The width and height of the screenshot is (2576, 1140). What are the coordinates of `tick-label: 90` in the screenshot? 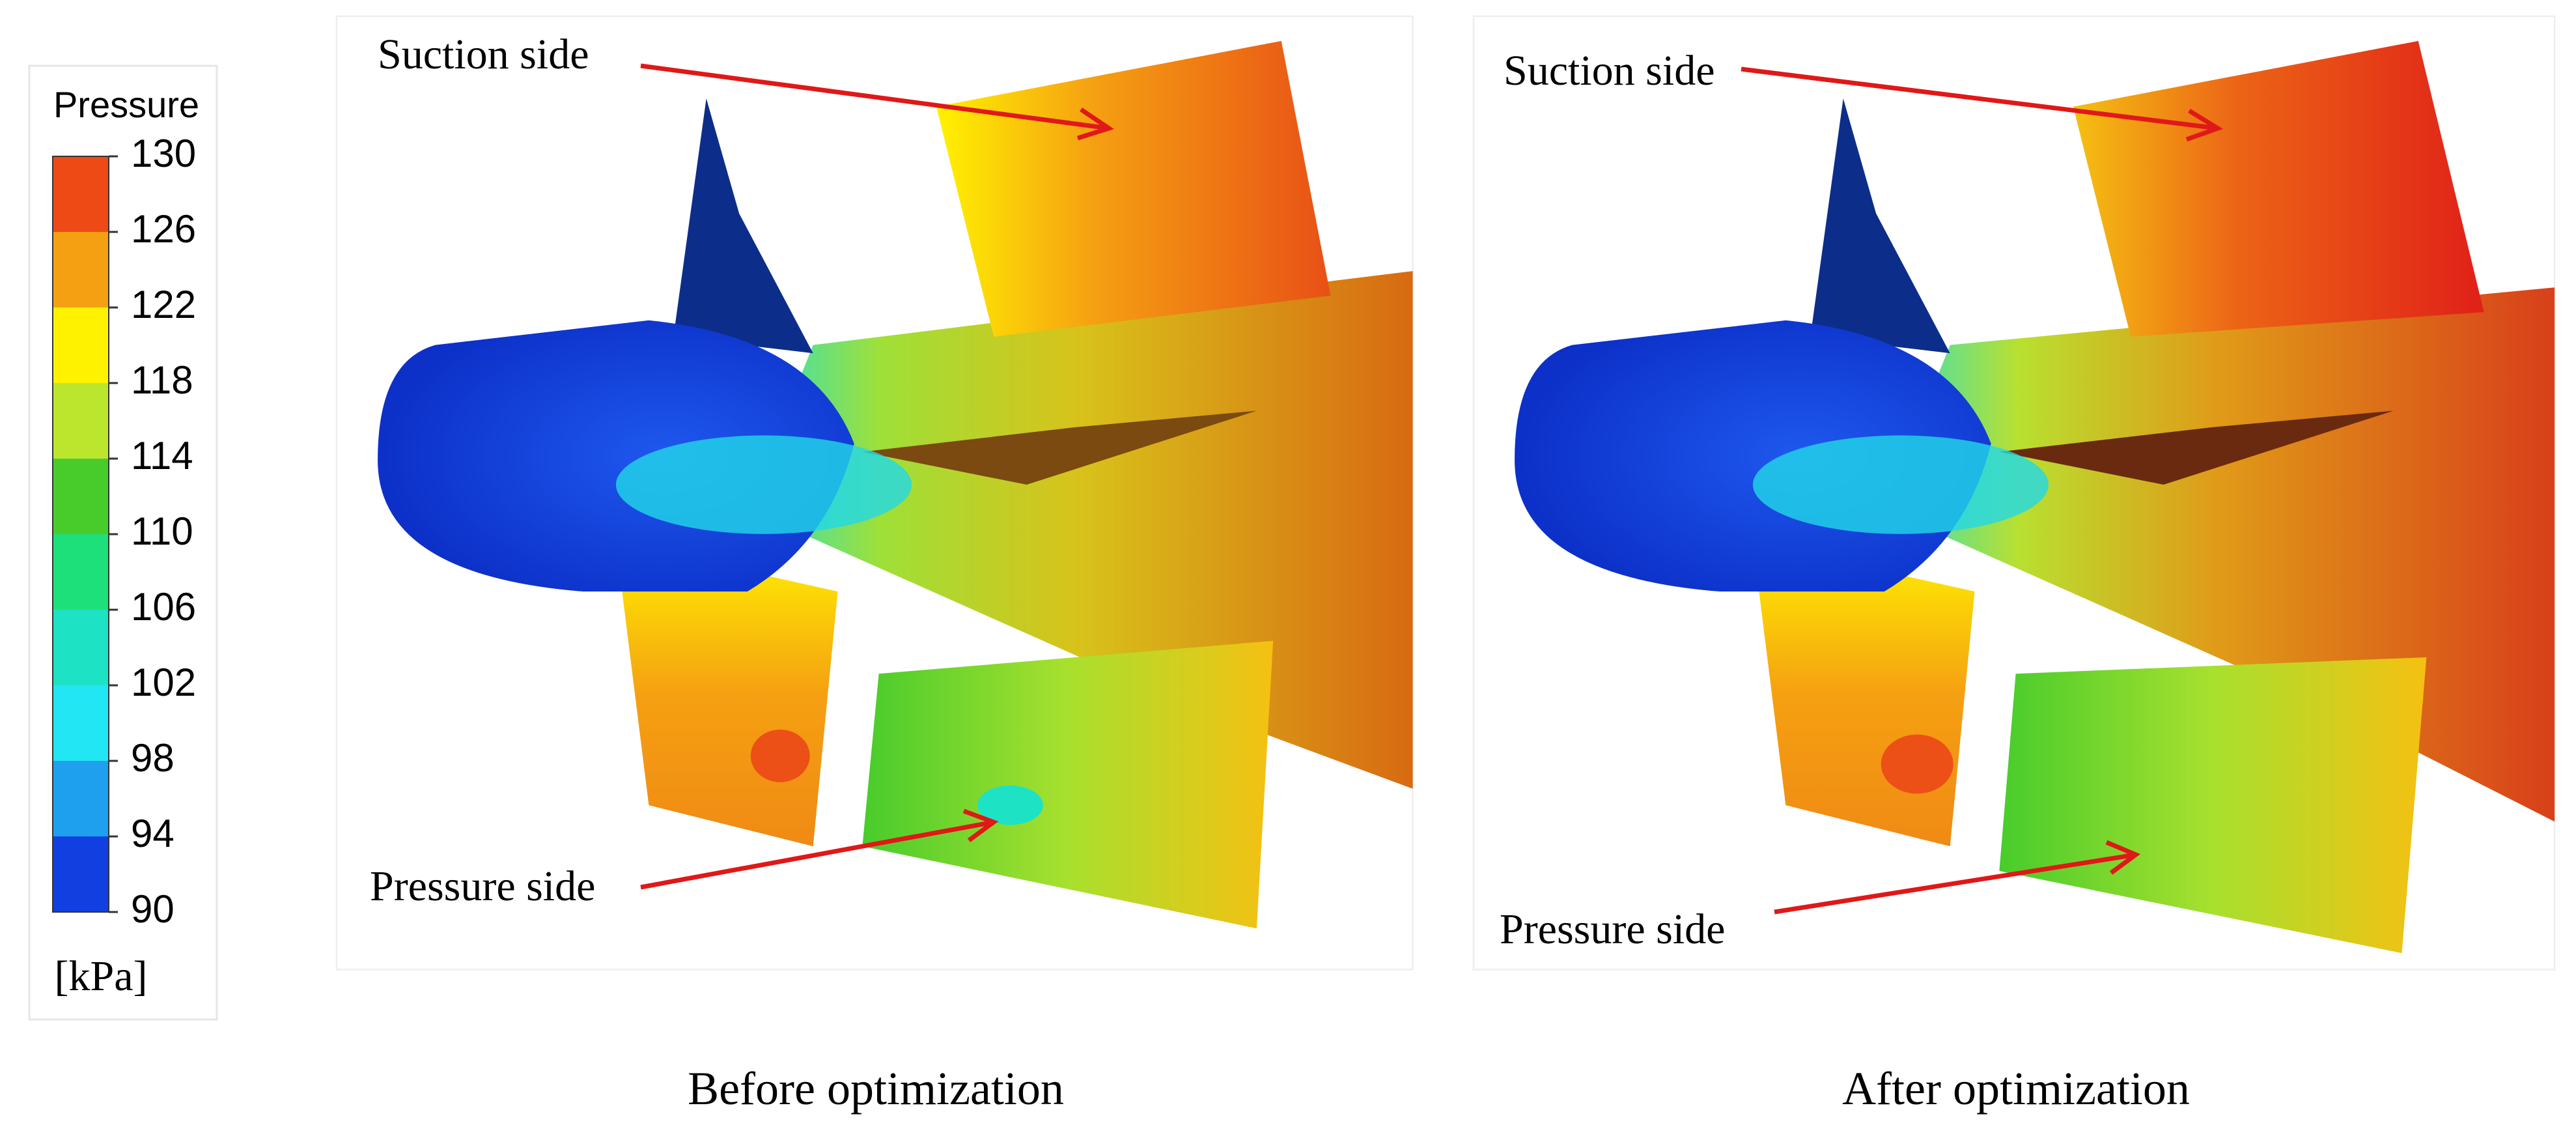 It's located at (153, 909).